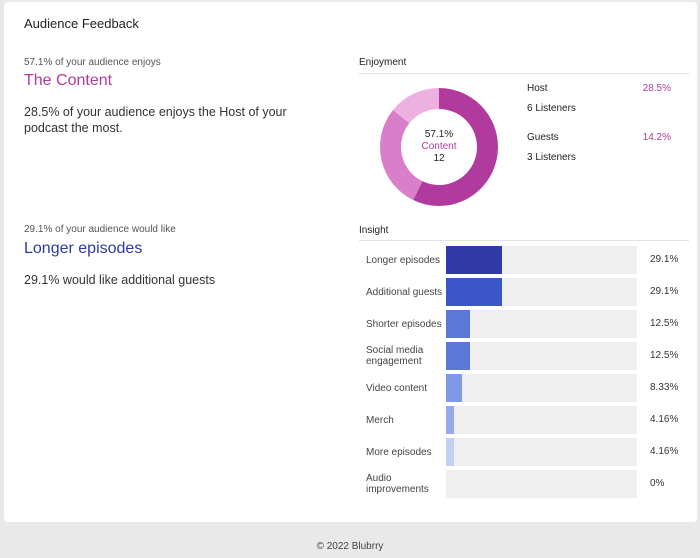  I want to click on insight-row: Longer episodes 29.1%, so click(526, 260).